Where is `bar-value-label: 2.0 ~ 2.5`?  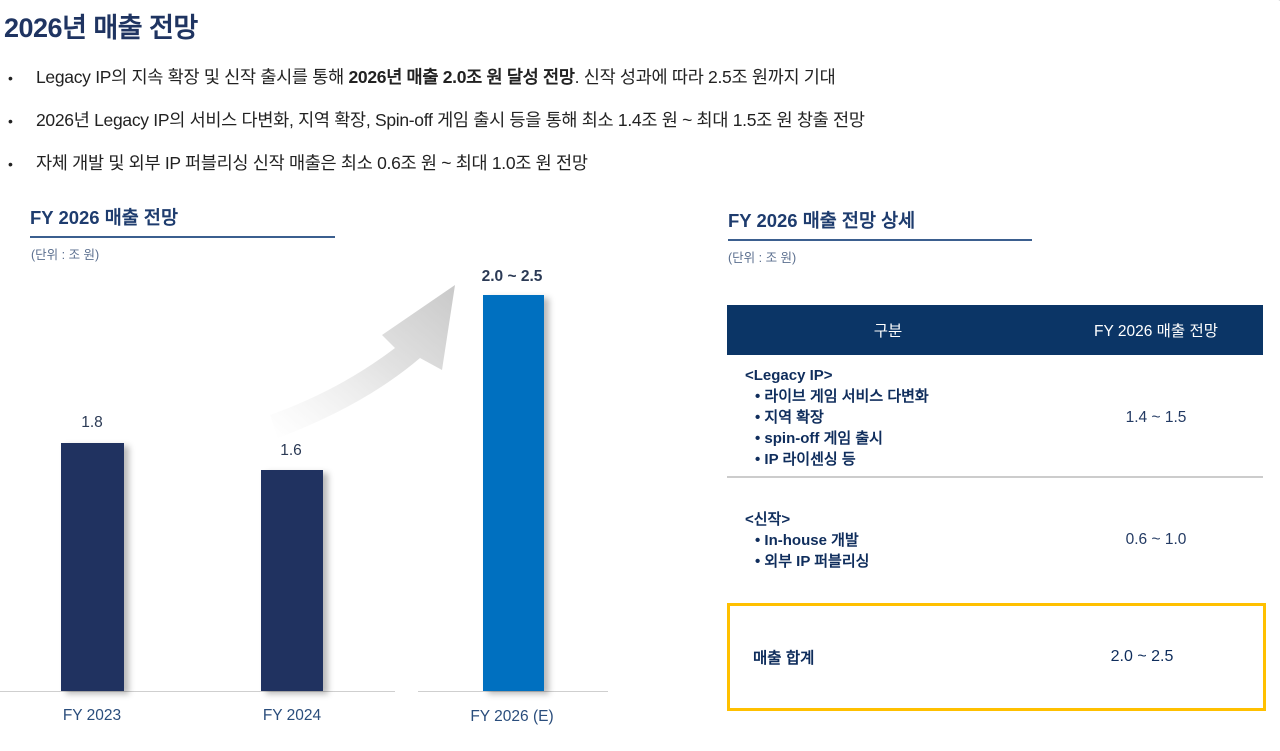
bar-value-label: 2.0 ~ 2.5 is located at coordinates (512, 276).